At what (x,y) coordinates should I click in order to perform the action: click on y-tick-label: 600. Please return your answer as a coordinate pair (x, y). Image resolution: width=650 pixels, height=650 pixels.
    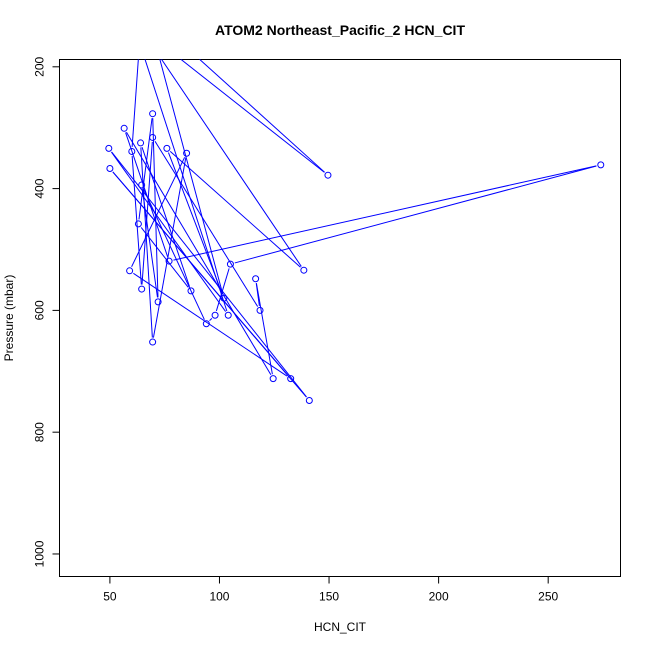
    Looking at the image, I should click on (40, 310).